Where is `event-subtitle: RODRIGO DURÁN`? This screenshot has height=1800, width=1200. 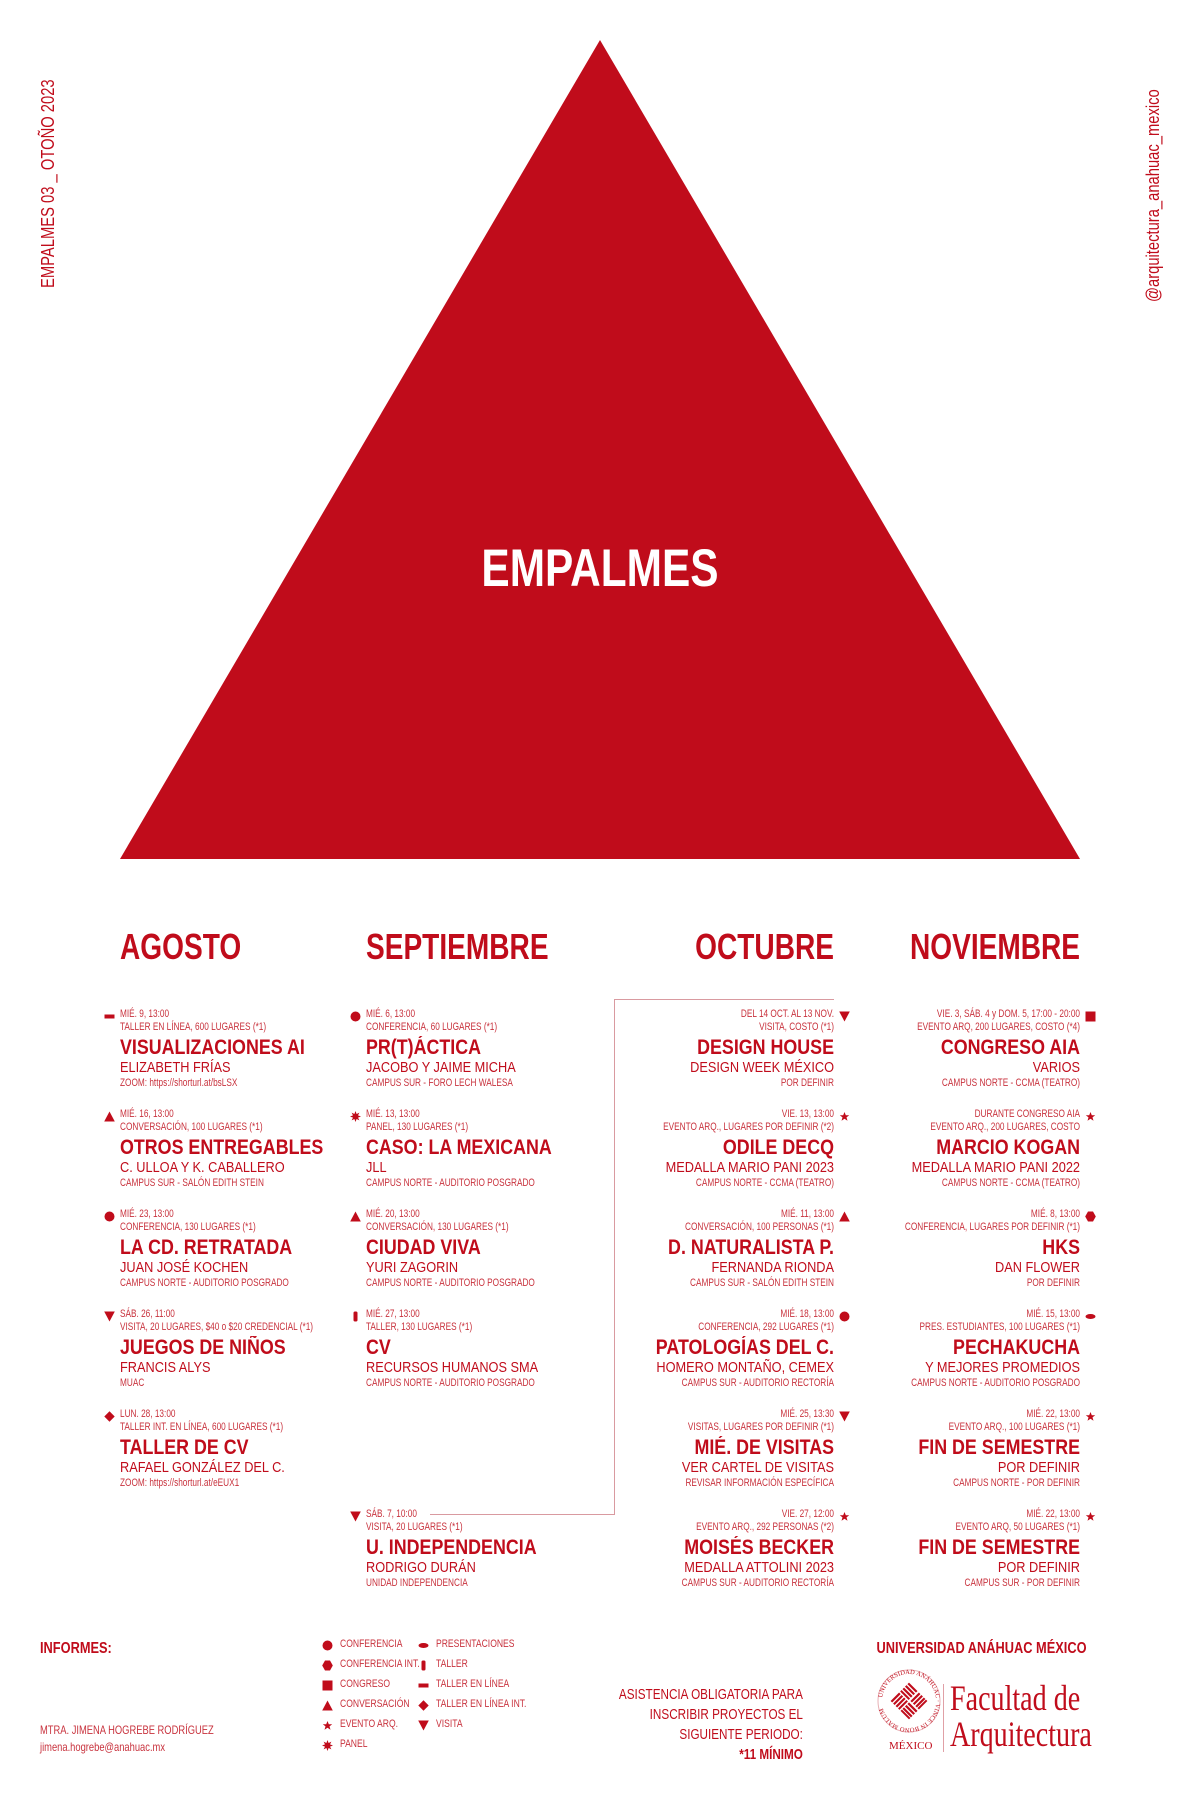
event-subtitle: RODRIGO DURÁN is located at coordinates (421, 1567).